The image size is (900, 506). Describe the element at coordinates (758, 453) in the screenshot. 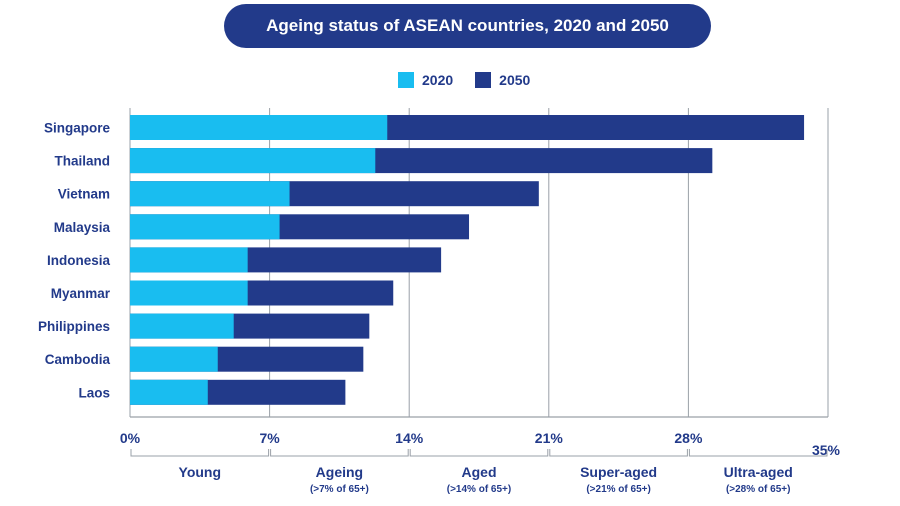

I see `band-bracket-ultra-aged` at that location.